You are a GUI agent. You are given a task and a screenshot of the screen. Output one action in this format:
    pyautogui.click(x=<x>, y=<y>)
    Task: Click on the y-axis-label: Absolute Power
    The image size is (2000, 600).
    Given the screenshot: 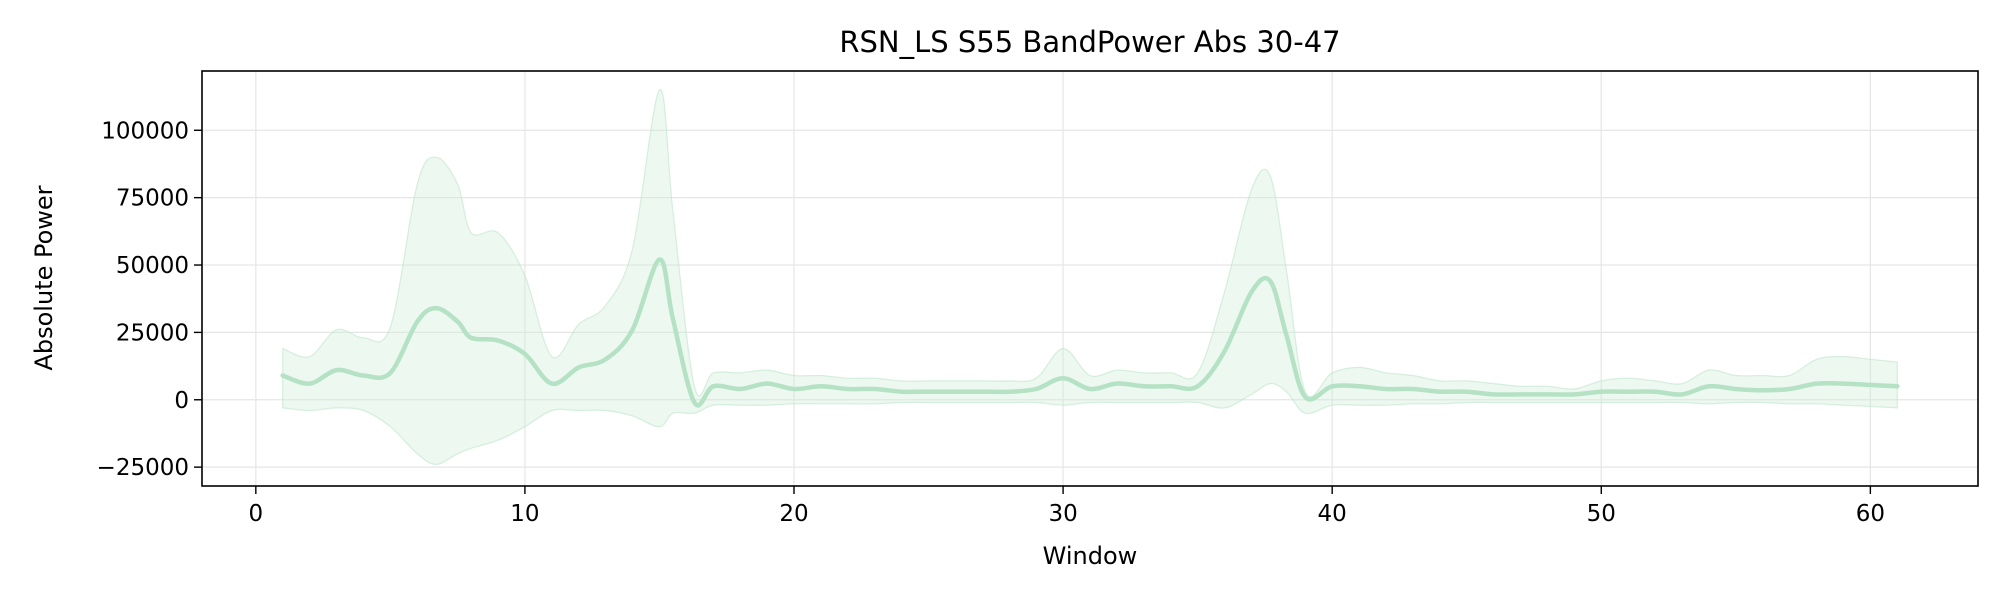 What is the action you would take?
    pyautogui.click(x=44, y=277)
    